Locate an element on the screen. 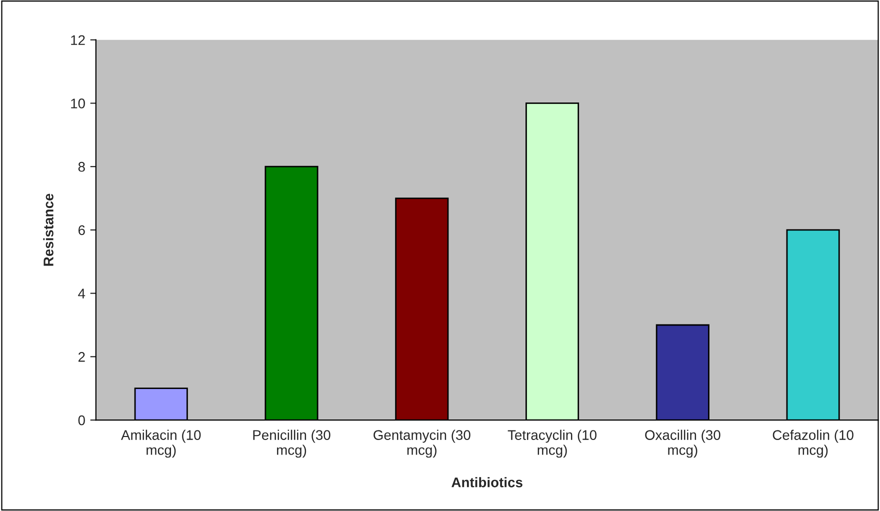  y-tick-label: 8 is located at coordinates (81, 167).